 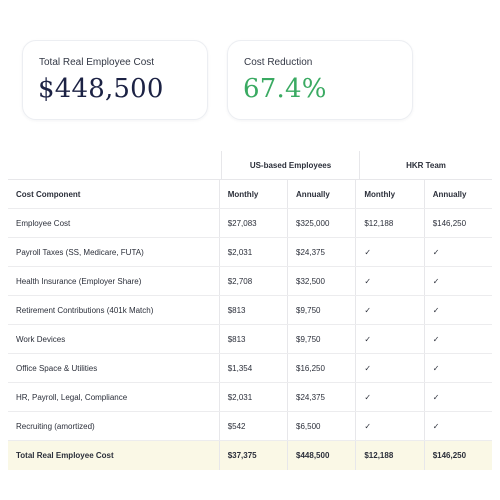 I want to click on cell-component: Office Space & Utilities, so click(x=57, y=368).